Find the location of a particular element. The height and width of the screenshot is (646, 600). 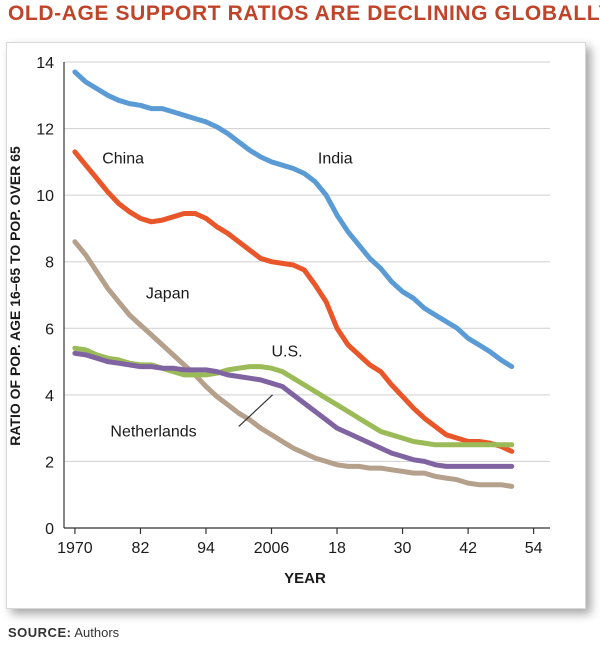

y-tick-label: 12 is located at coordinates (45, 130).